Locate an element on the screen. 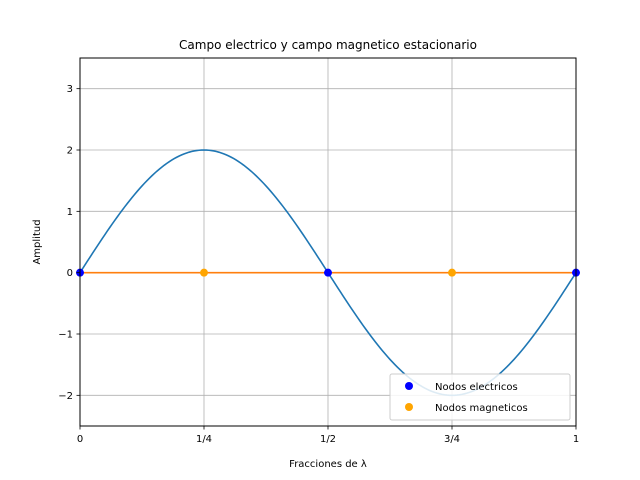  y-tick-label: −2 is located at coordinates (65, 396).